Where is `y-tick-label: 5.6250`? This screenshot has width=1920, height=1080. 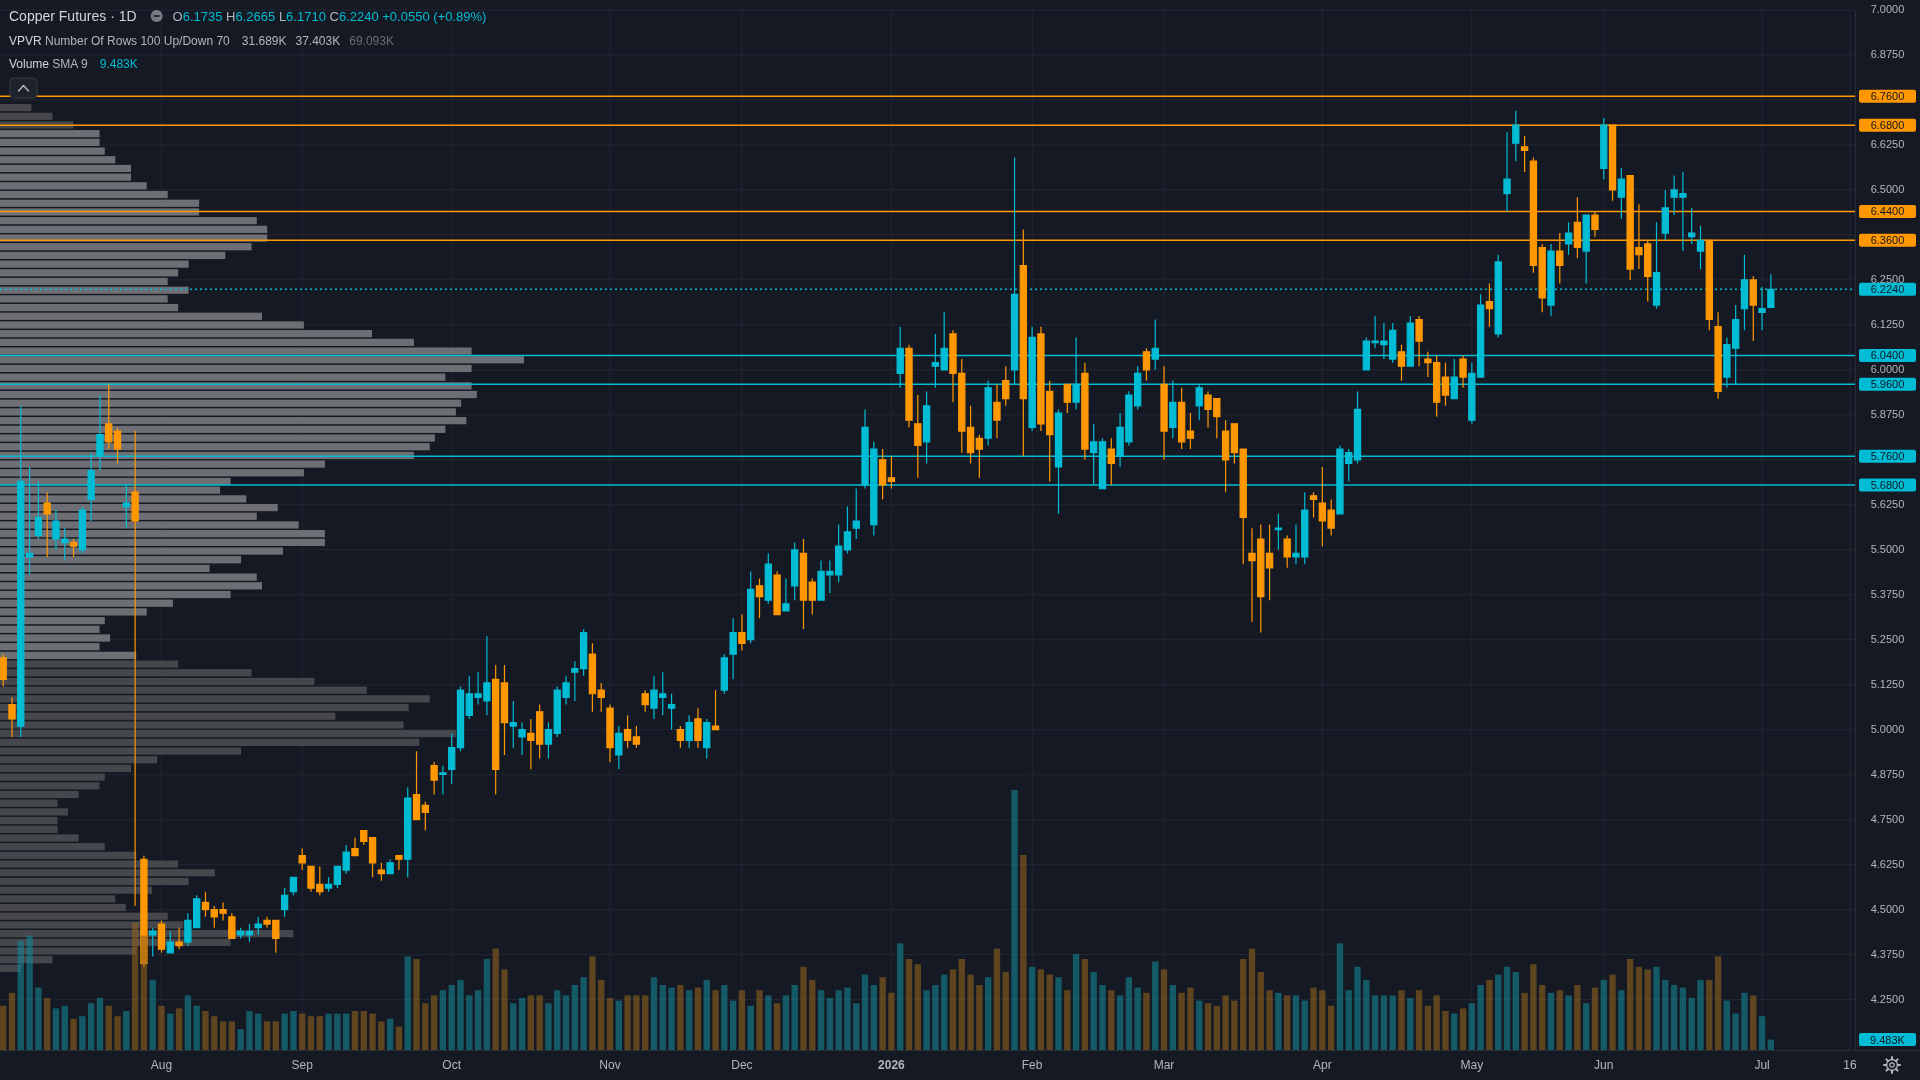
y-tick-label: 5.6250 is located at coordinates (1887, 504).